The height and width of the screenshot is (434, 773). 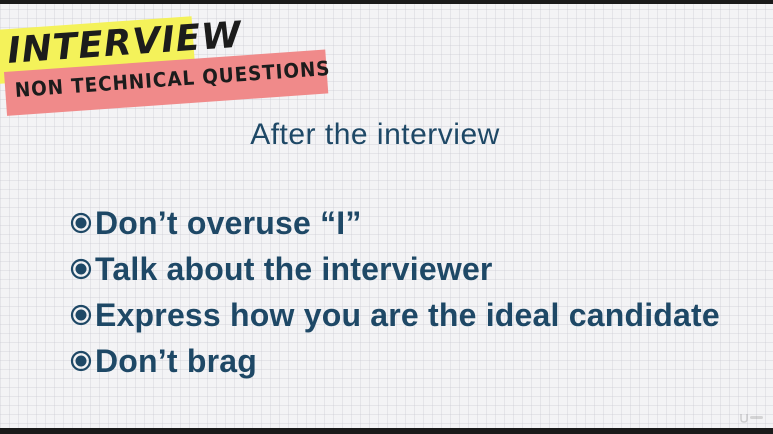 I want to click on bullet-item: Don’t overuse “I”, so click(x=395, y=223).